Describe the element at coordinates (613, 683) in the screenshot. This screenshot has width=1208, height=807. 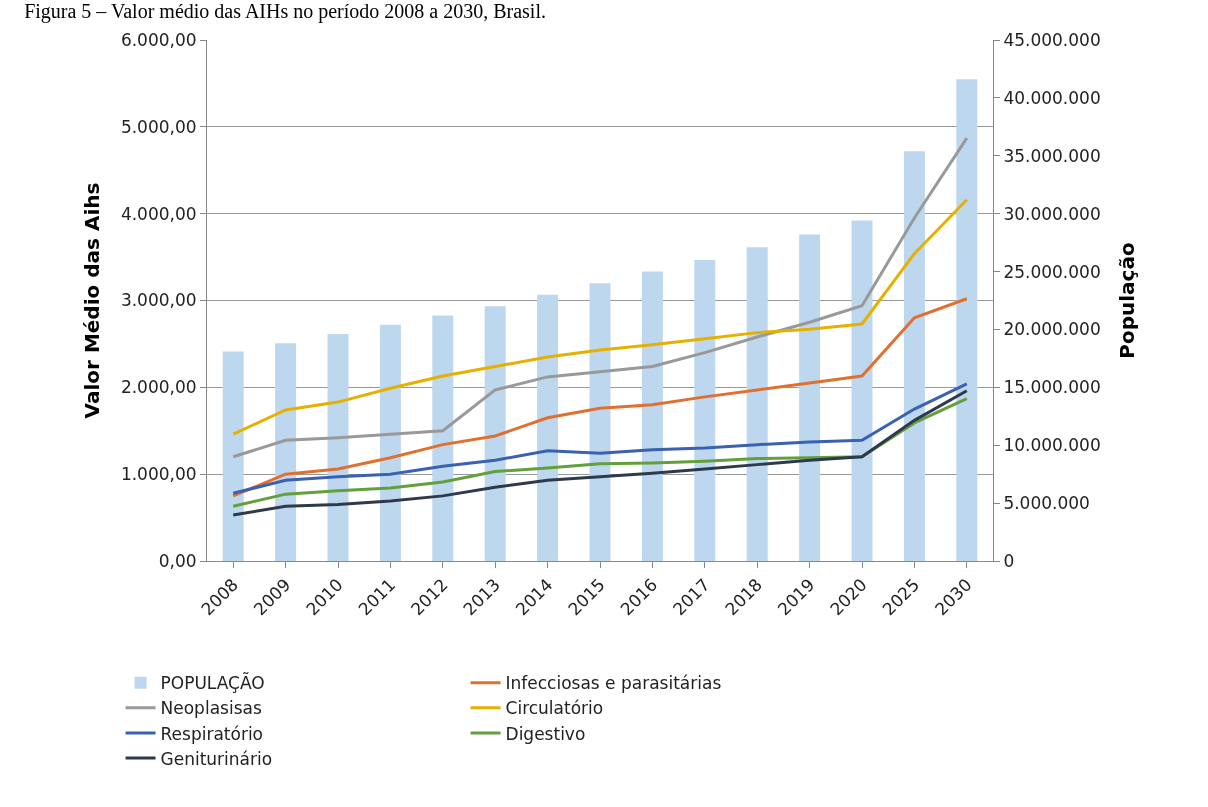
I see `legend-label: Infecciosas e parasitárias` at that location.